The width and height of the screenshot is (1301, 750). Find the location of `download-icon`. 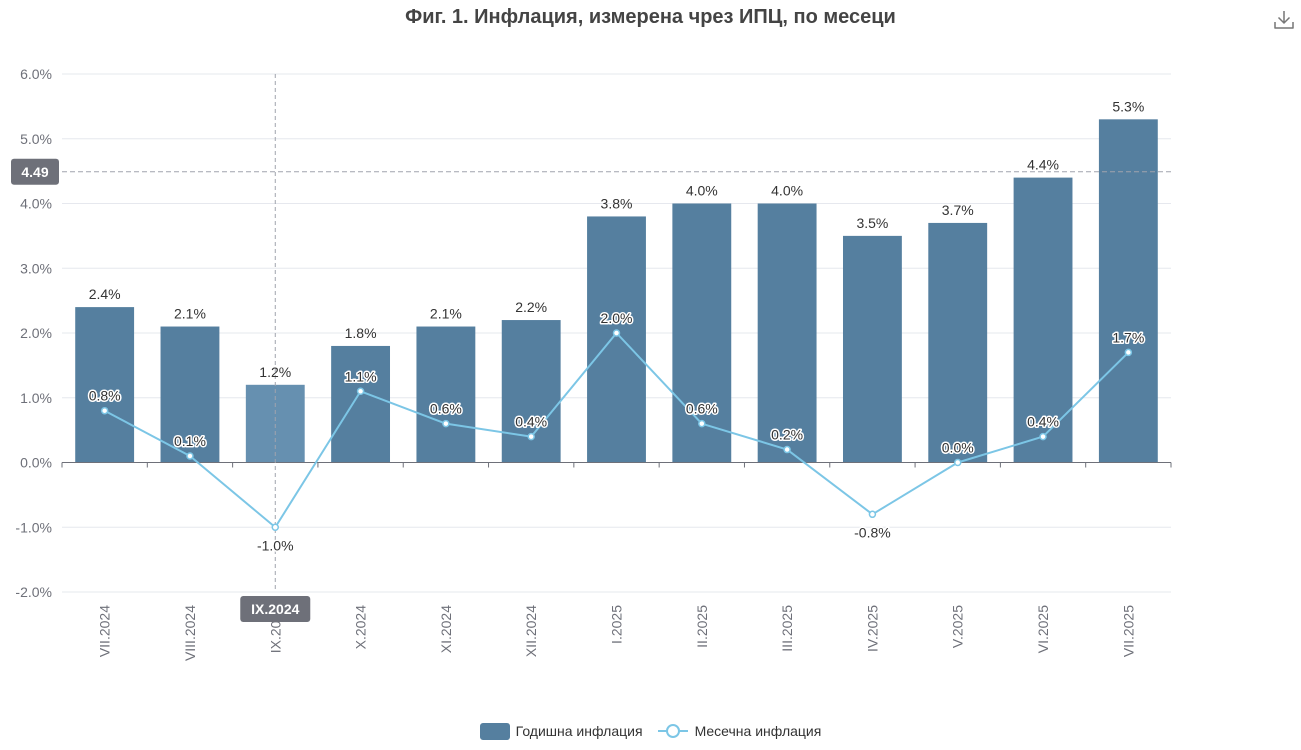

download-icon is located at coordinates (1284, 20).